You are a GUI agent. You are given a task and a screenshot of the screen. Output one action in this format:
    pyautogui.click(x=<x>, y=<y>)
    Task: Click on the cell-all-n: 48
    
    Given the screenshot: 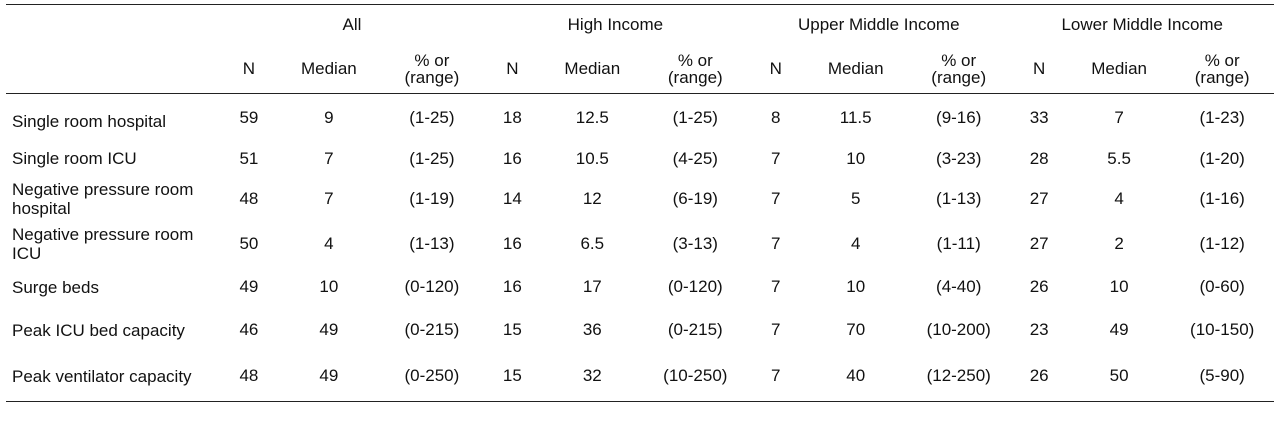 What is the action you would take?
    pyautogui.click(x=249, y=376)
    